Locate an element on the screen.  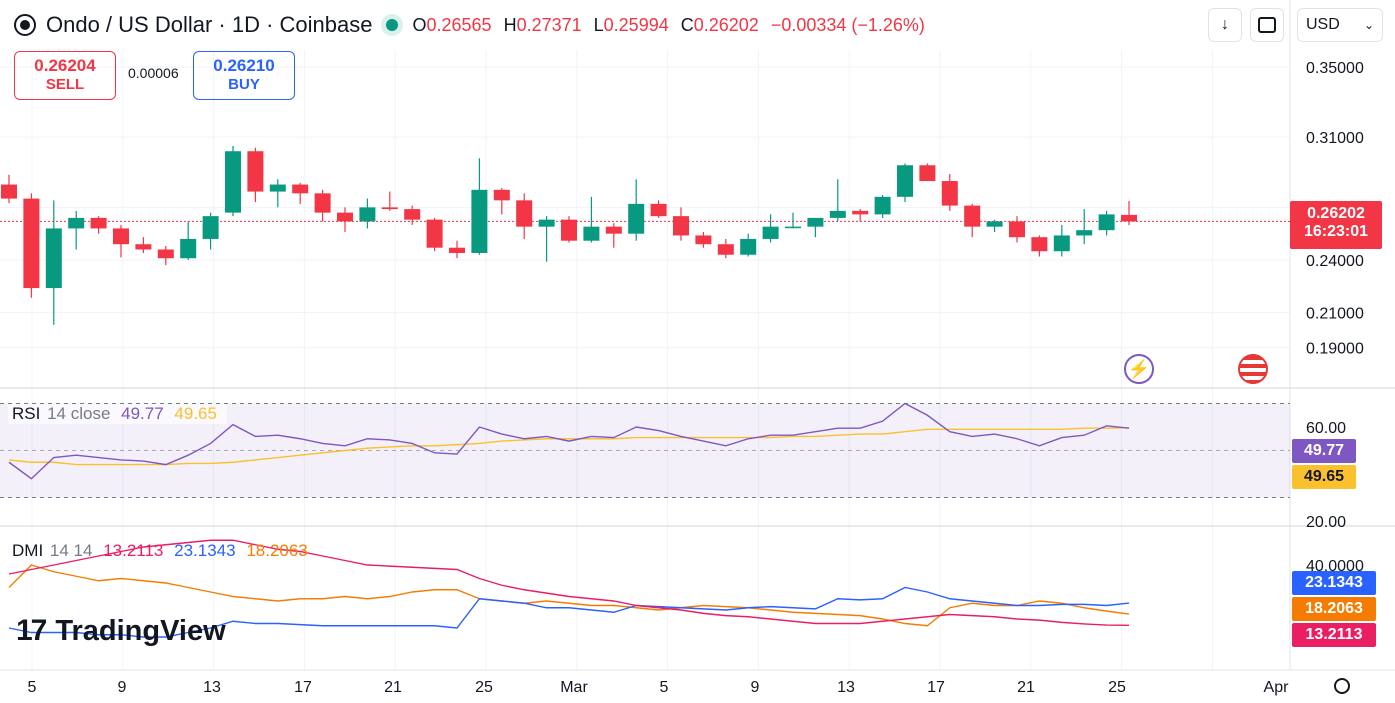
high-label: H is located at coordinates (510, 24).